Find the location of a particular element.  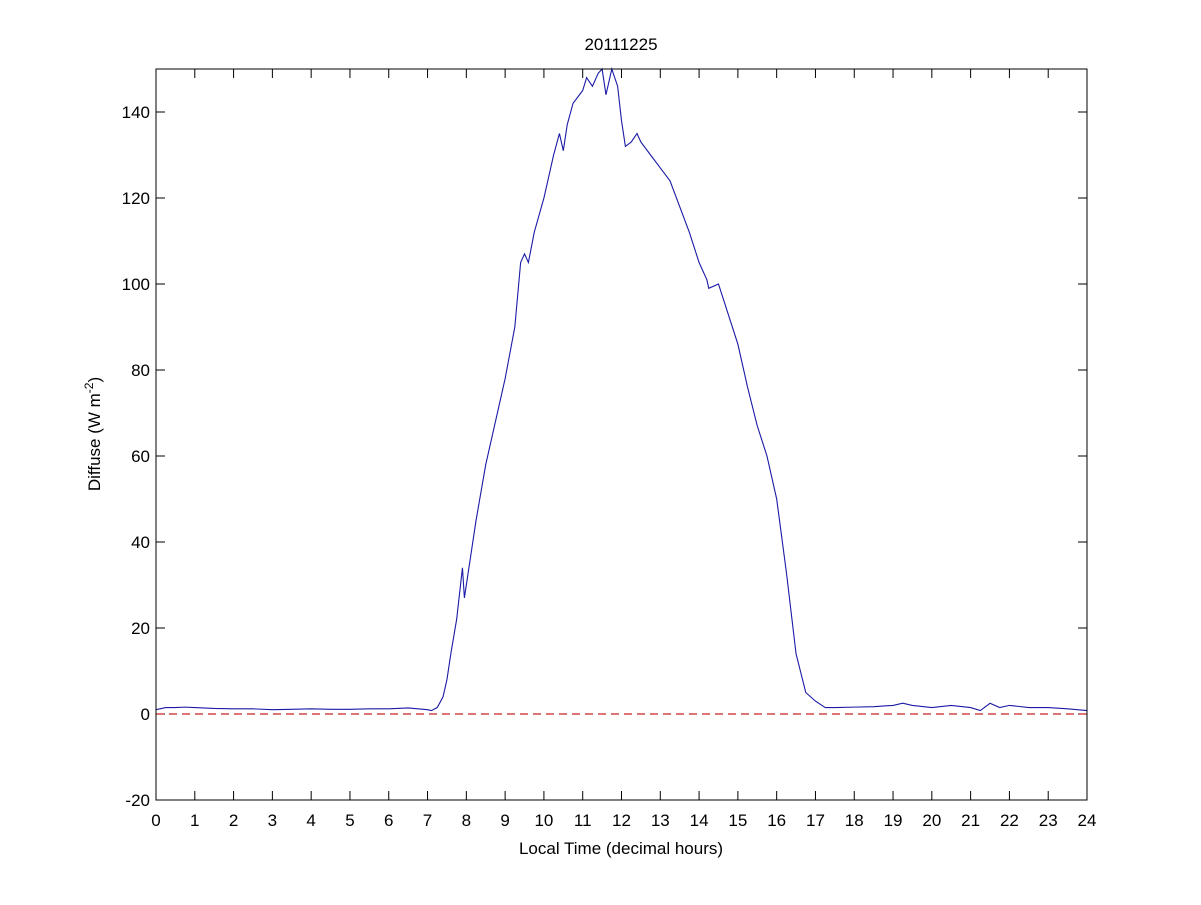

x-tick-label: 1 is located at coordinates (194, 820).